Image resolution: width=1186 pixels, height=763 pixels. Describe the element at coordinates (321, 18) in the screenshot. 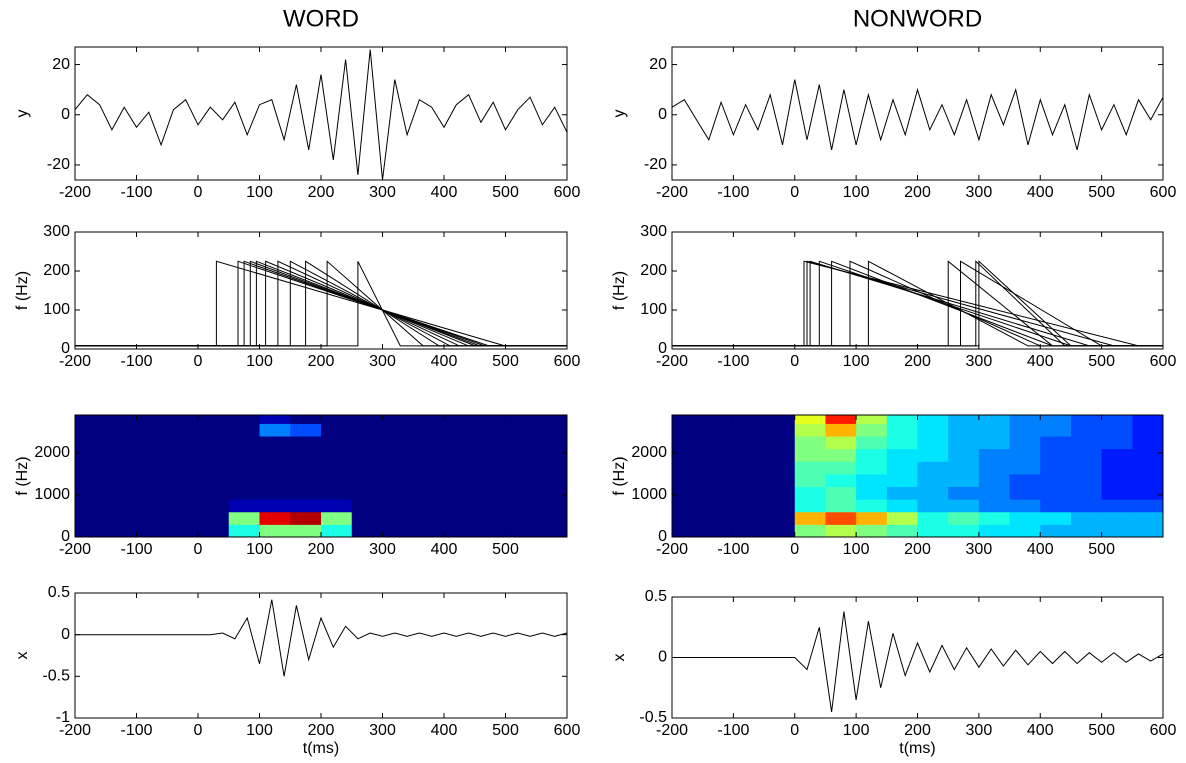

I see `panel-title: WORD` at that location.